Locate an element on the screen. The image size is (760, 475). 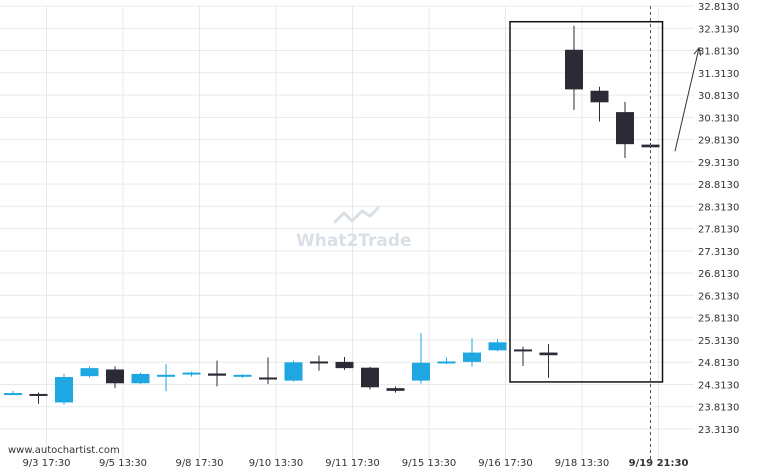
y-tick-label: 25.8130 is located at coordinates (718, 319).